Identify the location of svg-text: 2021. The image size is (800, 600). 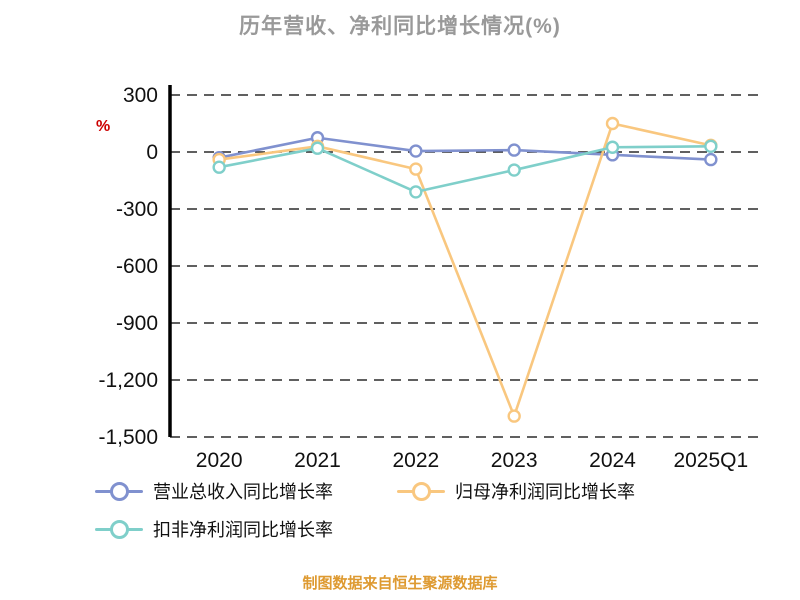
(317, 460).